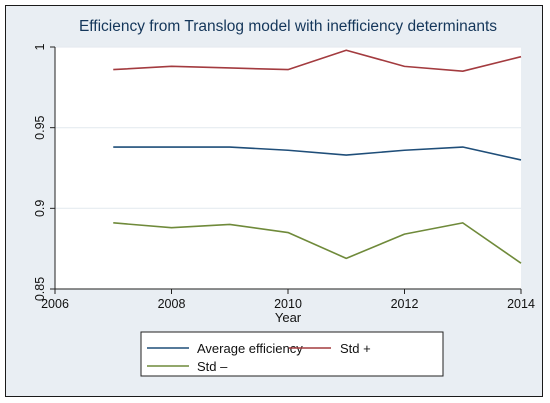  Describe the element at coordinates (212, 366) in the screenshot. I see `legend-label-2: Std –` at that location.